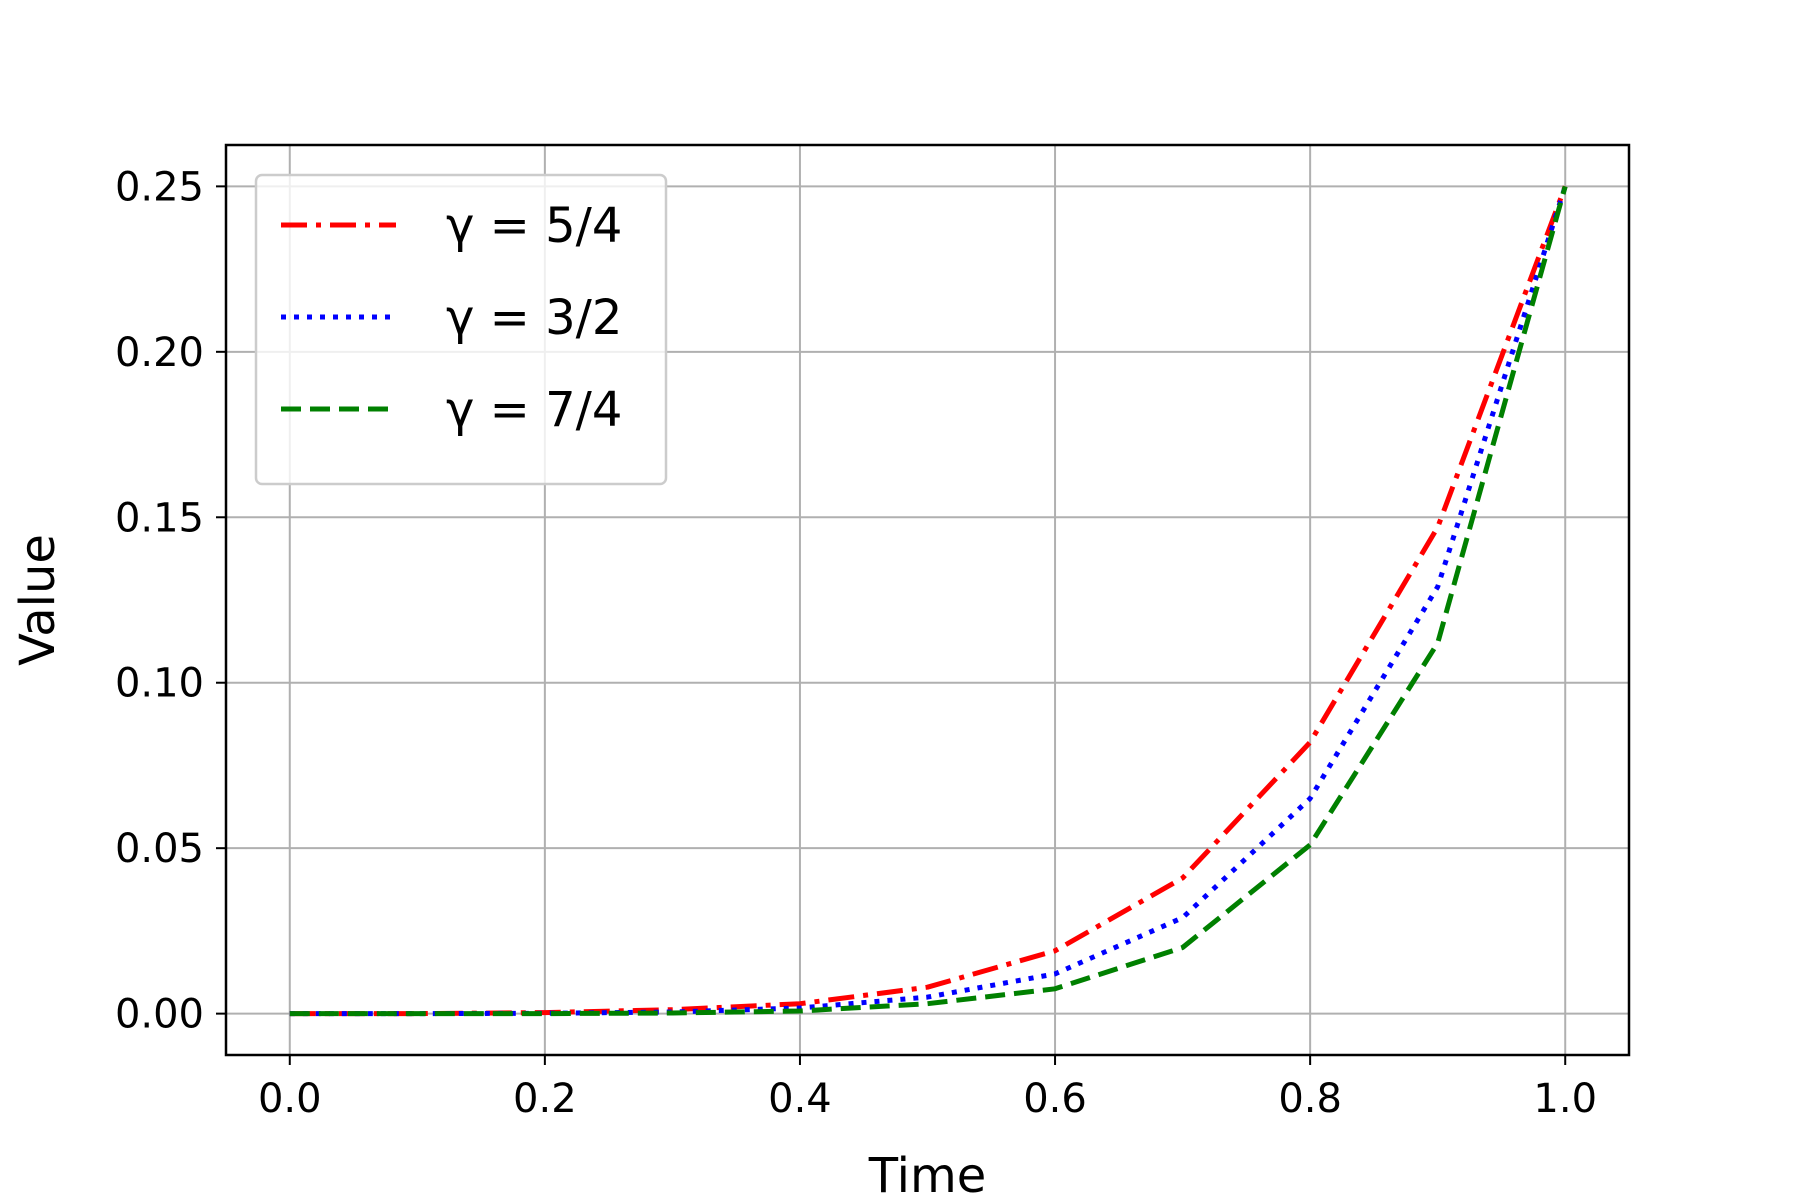 This screenshot has width=1800, height=1200. Describe the element at coordinates (1565, 1099) in the screenshot. I see `x-tick-label: 1.0` at that location.